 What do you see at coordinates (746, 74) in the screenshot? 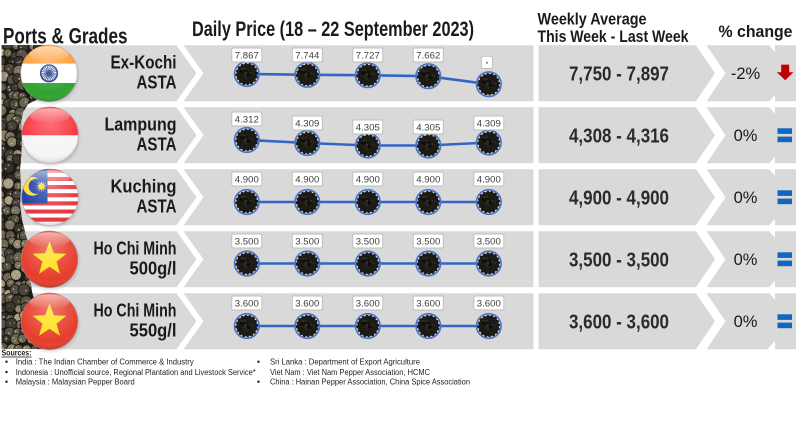
I see `svg-text: -2%` at bounding box center [746, 74].